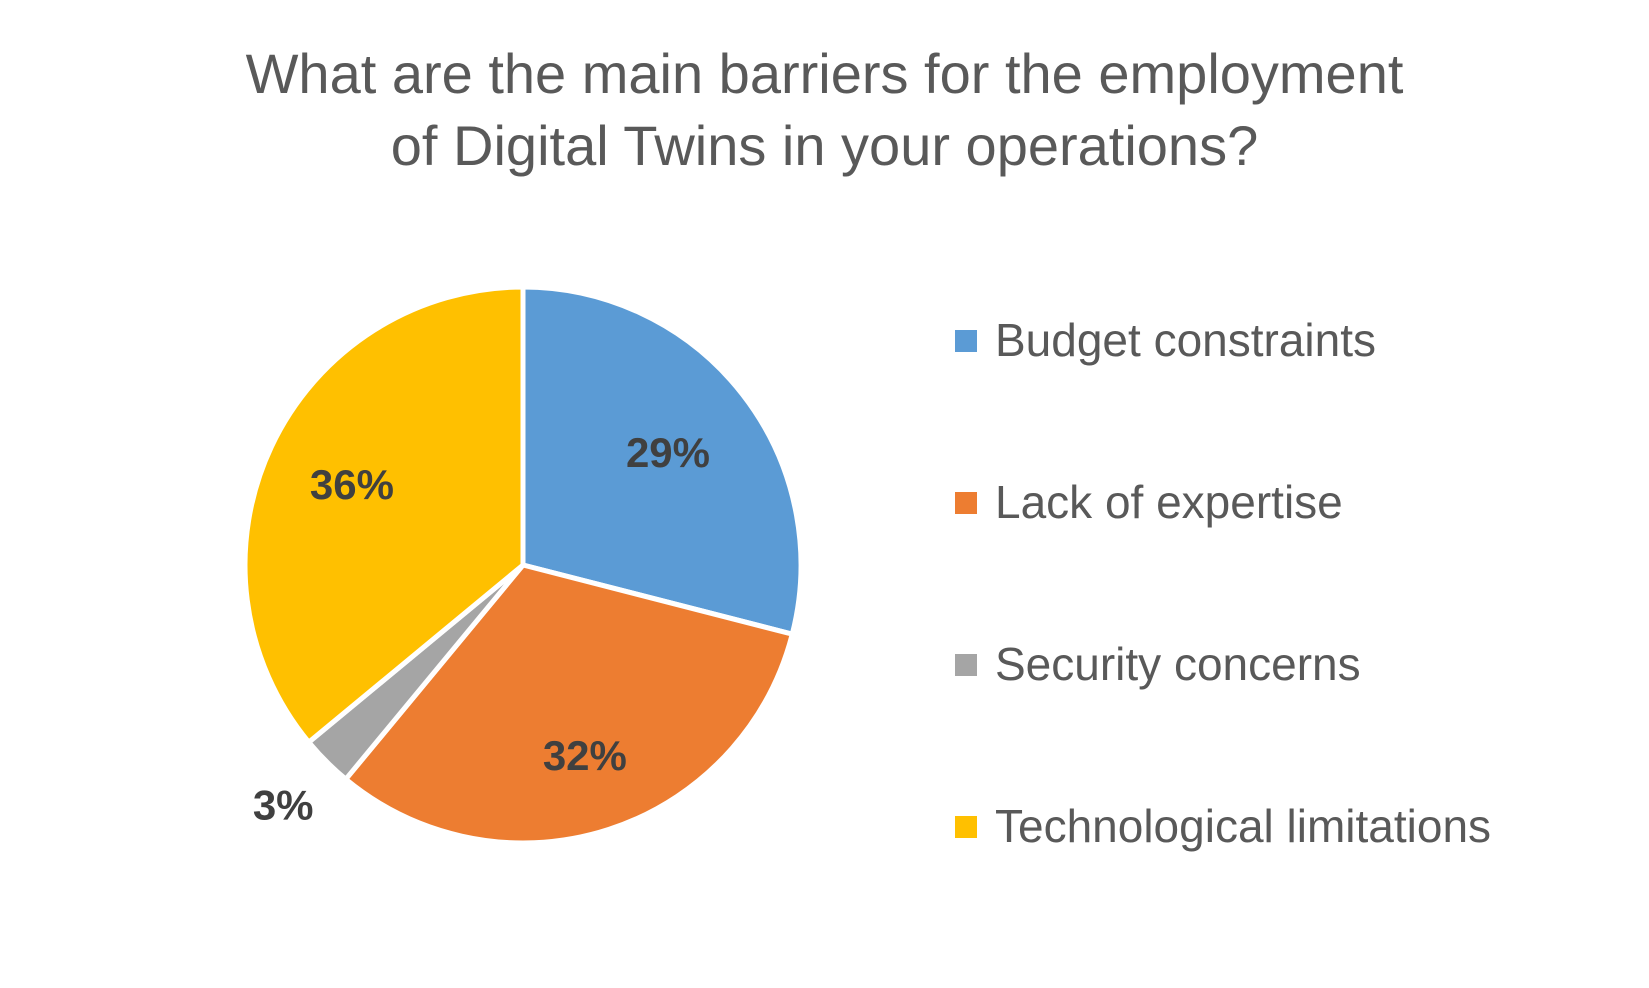  I want to click on data-label-security-concerns: 3%, so click(283, 804).